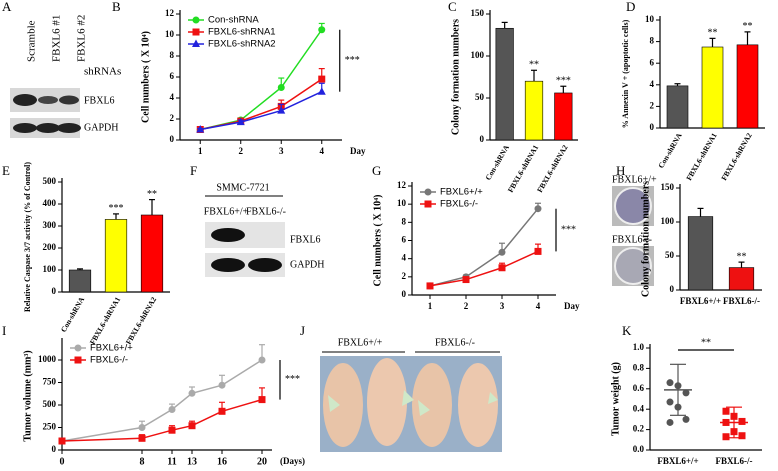 The width and height of the screenshot is (778, 471). Describe the element at coordinates (50, 247) in the screenshot. I see `y-tick-label: 200` at that location.